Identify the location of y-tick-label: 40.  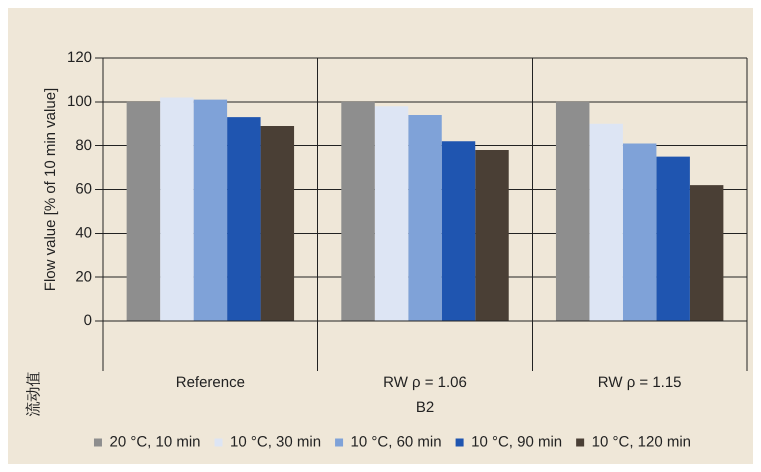
(83, 233).